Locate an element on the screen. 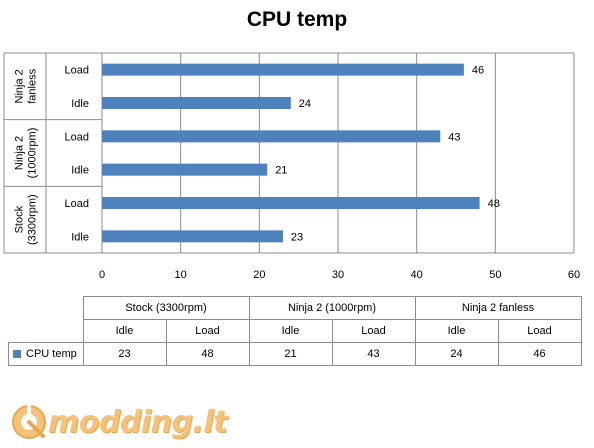 The width and height of the screenshot is (594, 448). group-label: Stock is located at coordinates (20, 219).